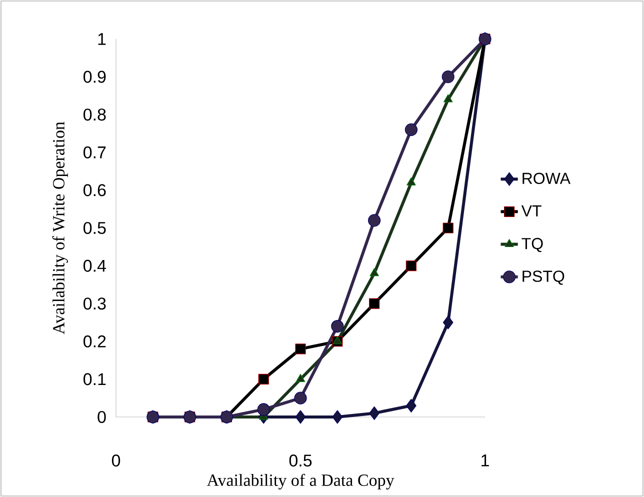 This screenshot has width=644, height=497. What do you see at coordinates (95, 114) in the screenshot?
I see `y-tick-label: 0.8` at bounding box center [95, 114].